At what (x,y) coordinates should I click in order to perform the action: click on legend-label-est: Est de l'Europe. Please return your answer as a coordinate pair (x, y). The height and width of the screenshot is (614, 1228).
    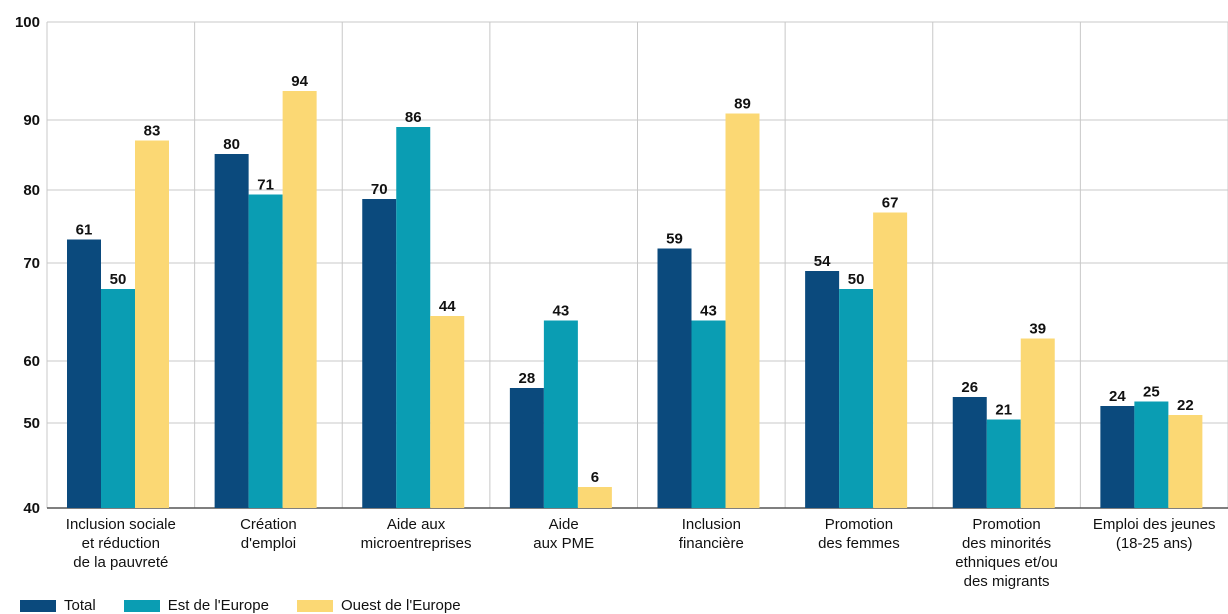
    Looking at the image, I should click on (218, 605).